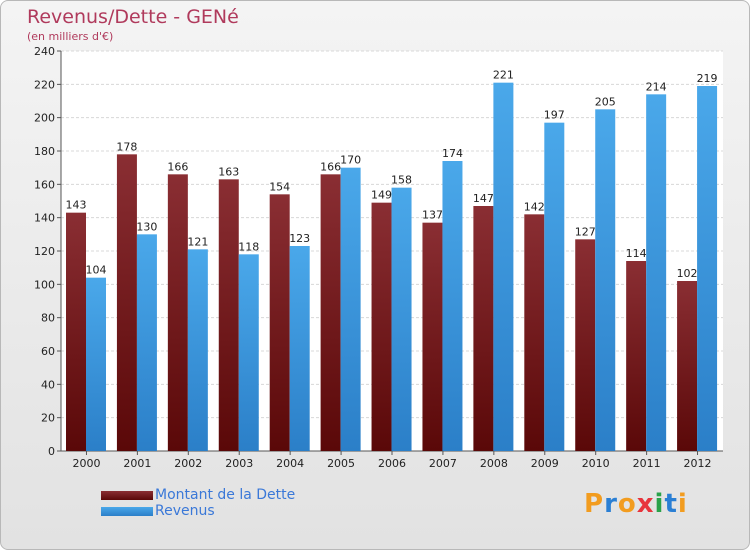  Describe the element at coordinates (51, 451) in the screenshot. I see `y-tick-label: 0` at that location.